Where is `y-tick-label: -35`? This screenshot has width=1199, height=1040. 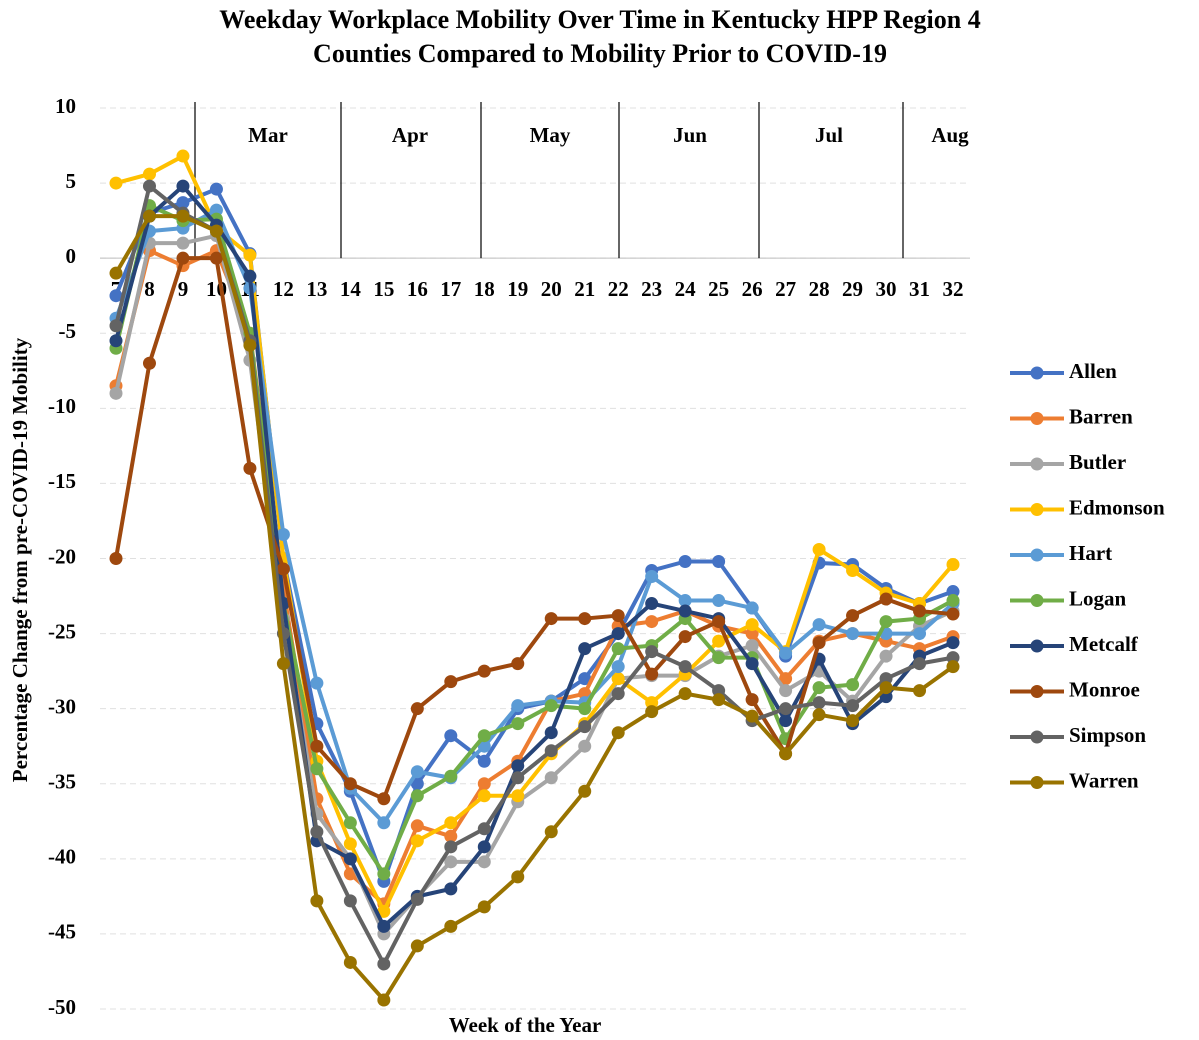
y-tick-label: -35 is located at coordinates (62, 782).